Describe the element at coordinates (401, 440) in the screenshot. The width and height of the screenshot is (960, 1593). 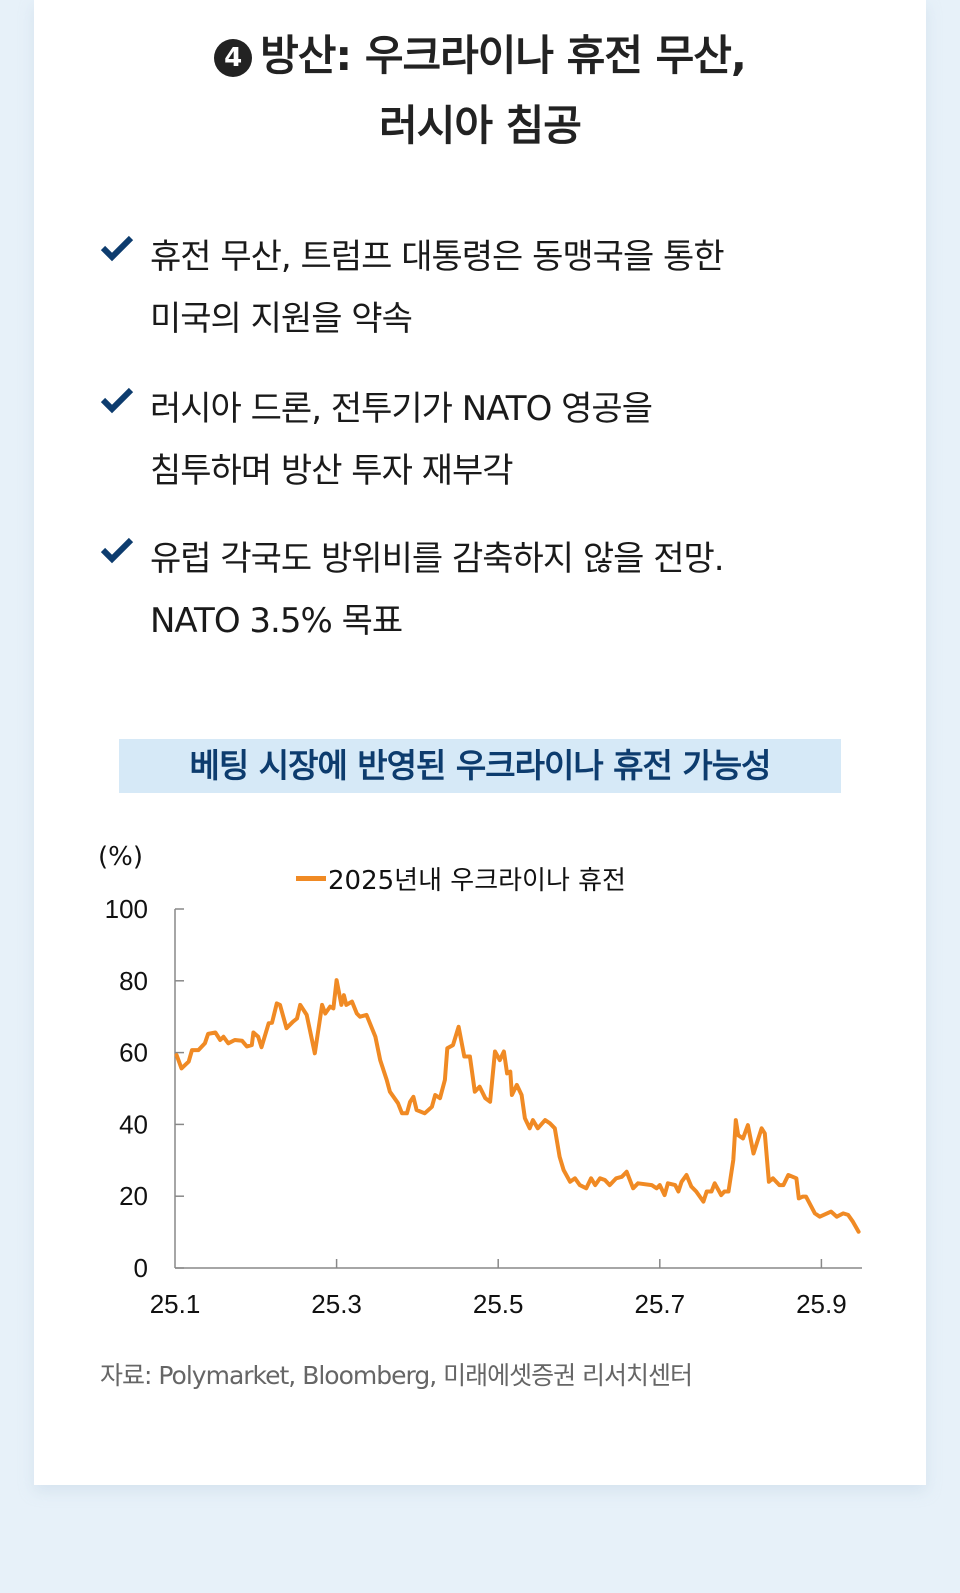
I see `bullet-text: 러시아 드론, 전투기가 NATO 영공을 침투하며 방산 투자 재부각` at that location.